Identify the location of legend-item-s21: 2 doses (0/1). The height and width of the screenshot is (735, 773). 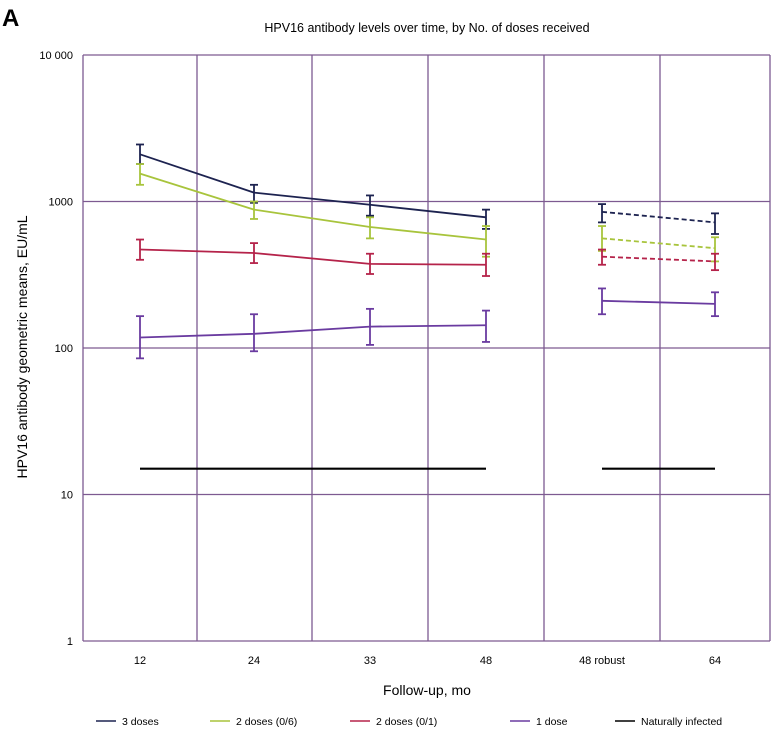
(393, 722).